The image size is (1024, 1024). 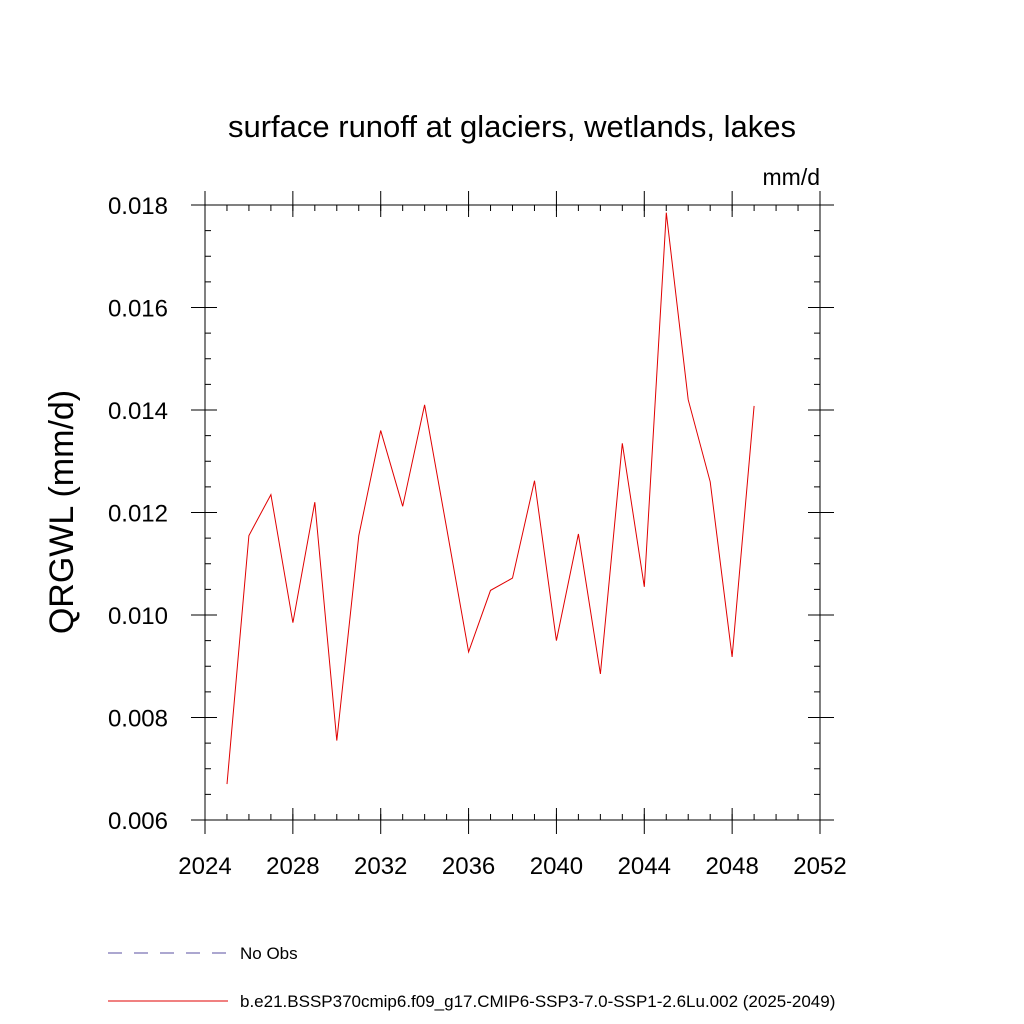 What do you see at coordinates (138, 206) in the screenshot?
I see `y-tick-label: 0.018` at bounding box center [138, 206].